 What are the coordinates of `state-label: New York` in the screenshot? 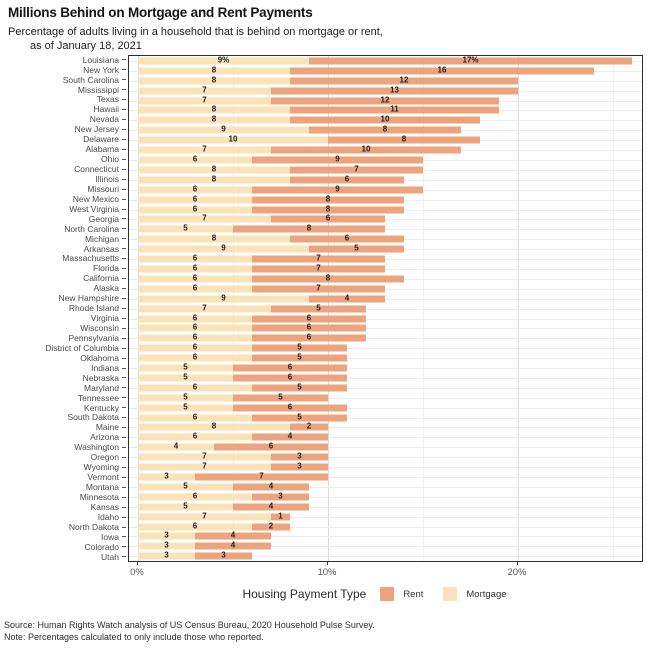 It's located at (101, 69).